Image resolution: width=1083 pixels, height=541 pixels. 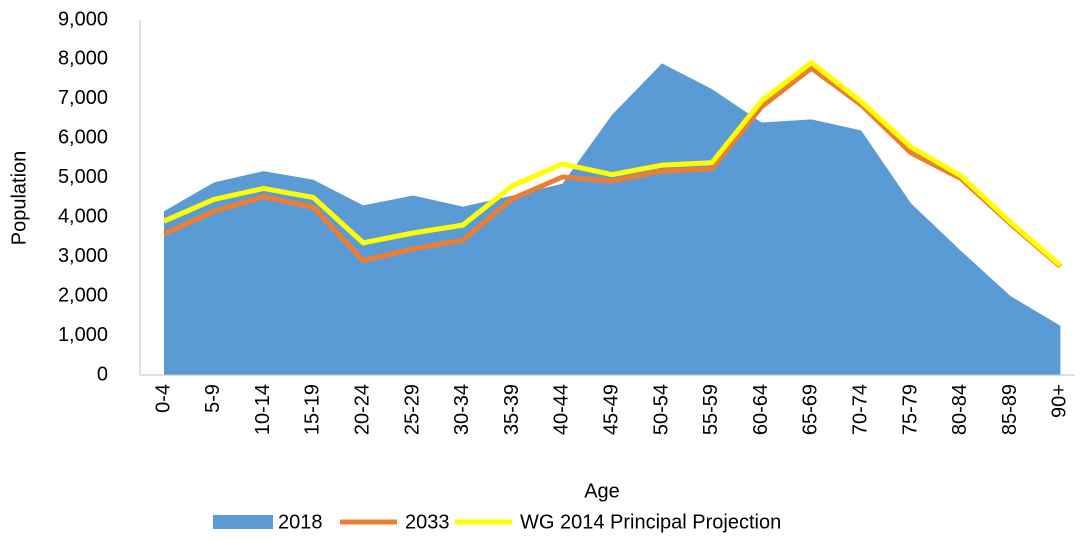 What do you see at coordinates (83, 98) in the screenshot?
I see `y-tick-label: 7,000` at bounding box center [83, 98].